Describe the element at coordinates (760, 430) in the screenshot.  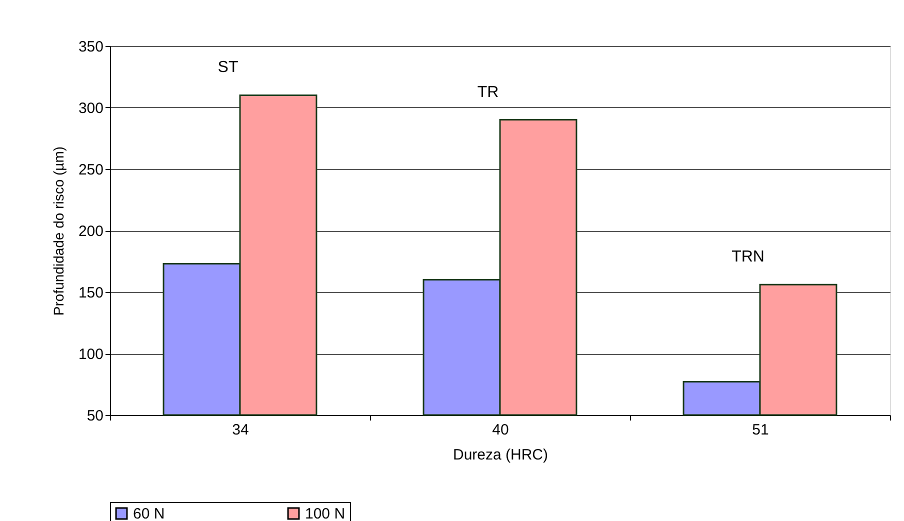
I see `x-tick-label: 51` at that location.